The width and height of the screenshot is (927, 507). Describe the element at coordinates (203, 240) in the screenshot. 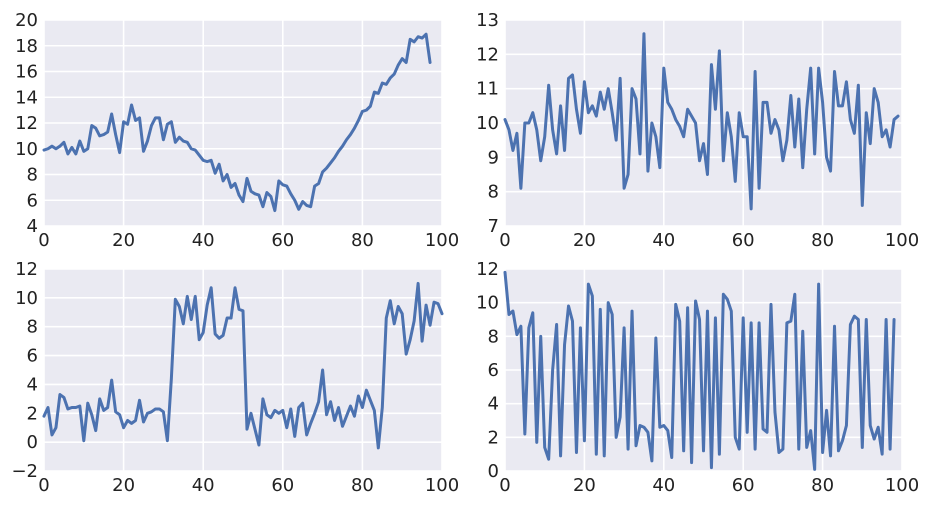

I see `x-tick-label-top-left-2: 40` at that location.